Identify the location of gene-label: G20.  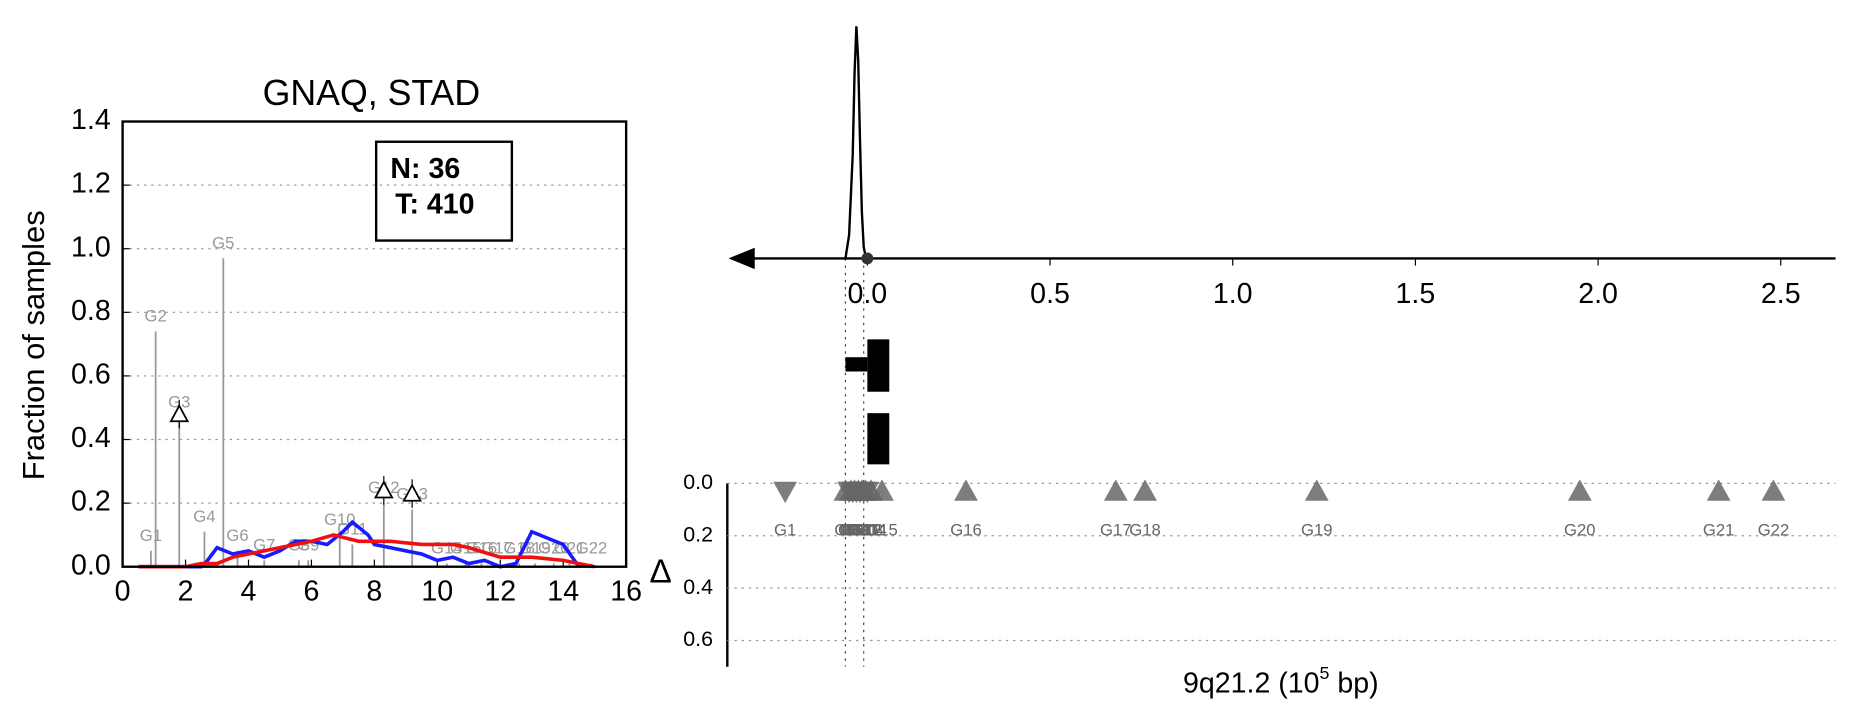
(1579, 529).